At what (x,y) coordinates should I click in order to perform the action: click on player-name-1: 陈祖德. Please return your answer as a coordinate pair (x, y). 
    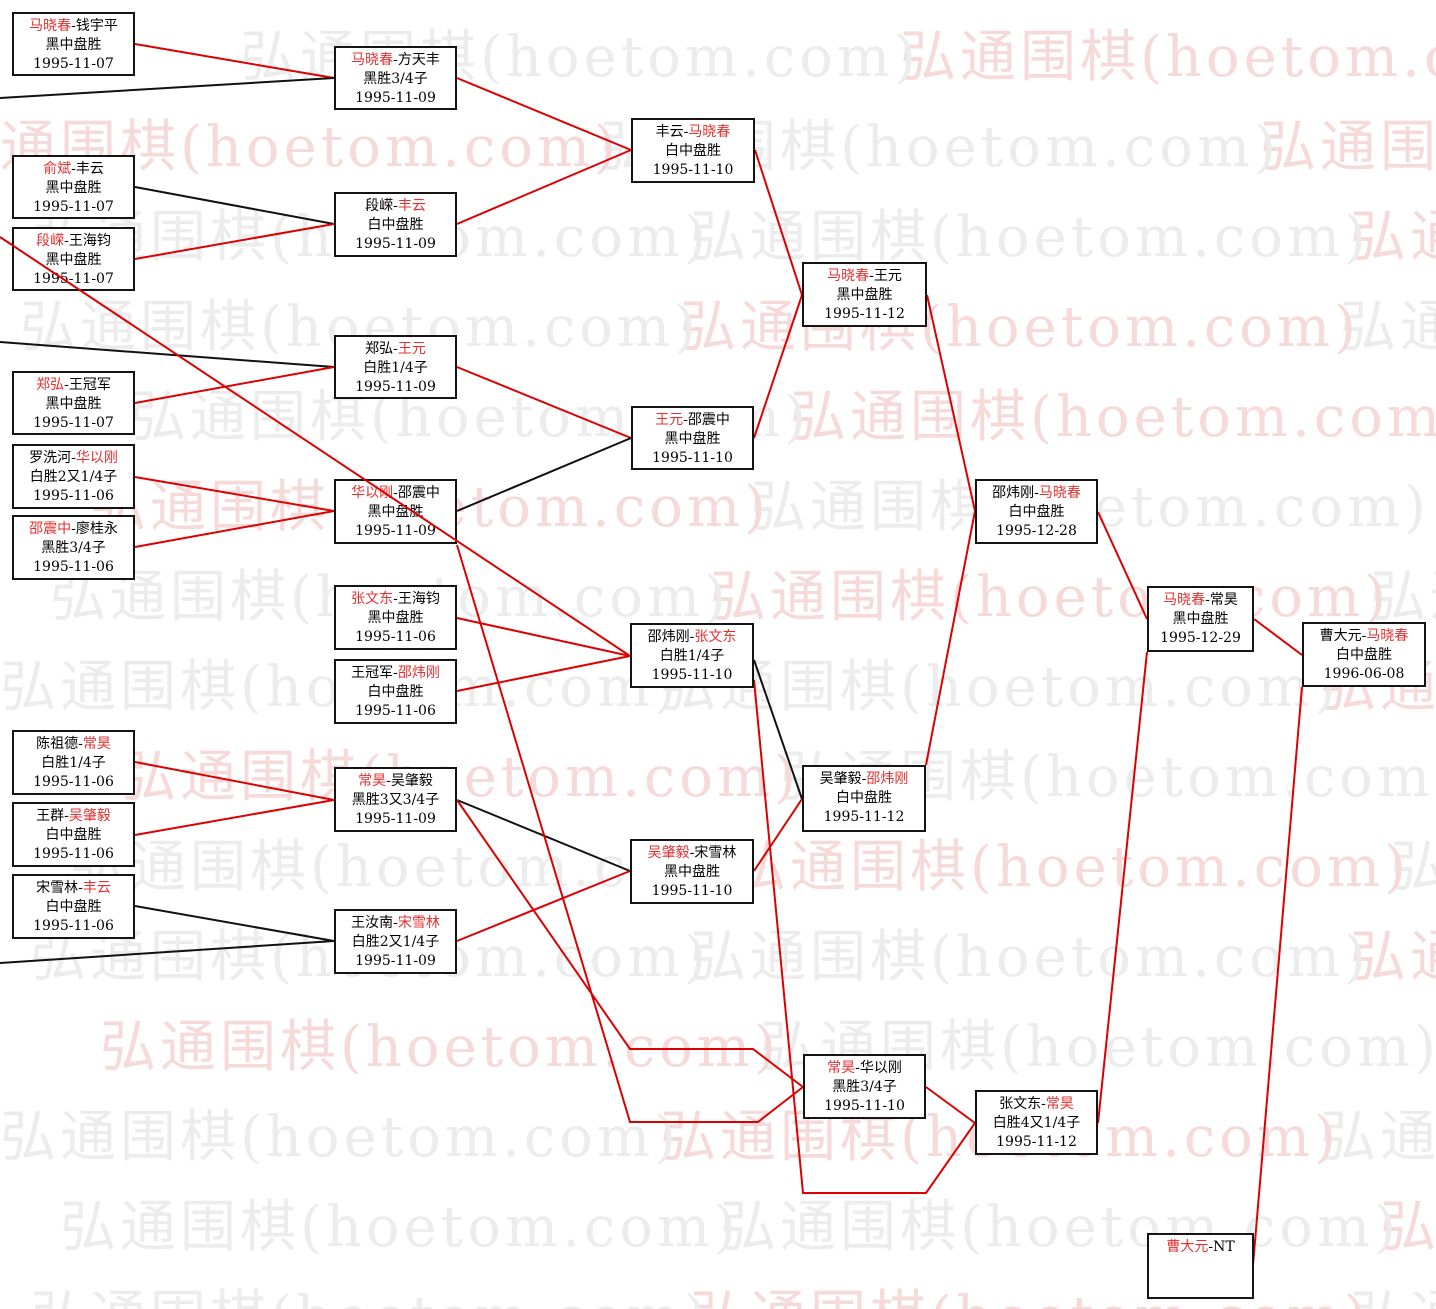
    Looking at the image, I should click on (57, 744).